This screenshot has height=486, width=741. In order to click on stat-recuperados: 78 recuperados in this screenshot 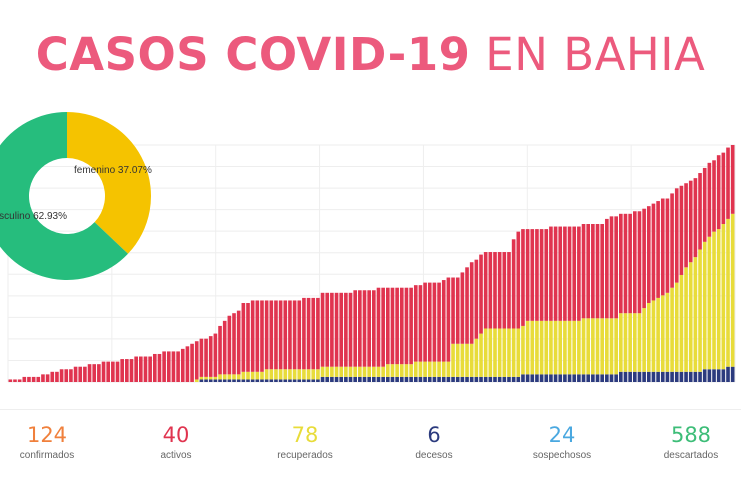, I will do `click(305, 441)`.